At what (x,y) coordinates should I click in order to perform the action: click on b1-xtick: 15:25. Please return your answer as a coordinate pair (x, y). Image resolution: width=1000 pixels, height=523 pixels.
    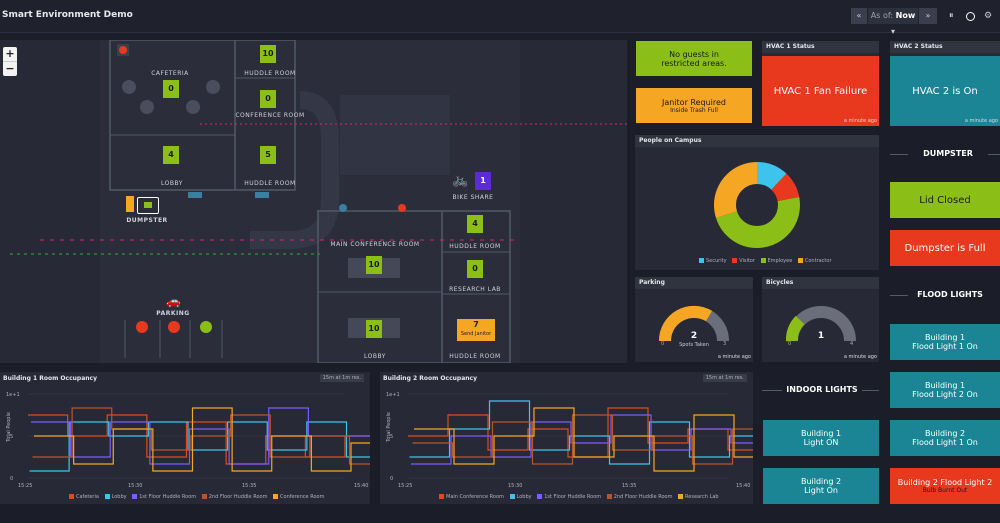
    Looking at the image, I should click on (25, 486).